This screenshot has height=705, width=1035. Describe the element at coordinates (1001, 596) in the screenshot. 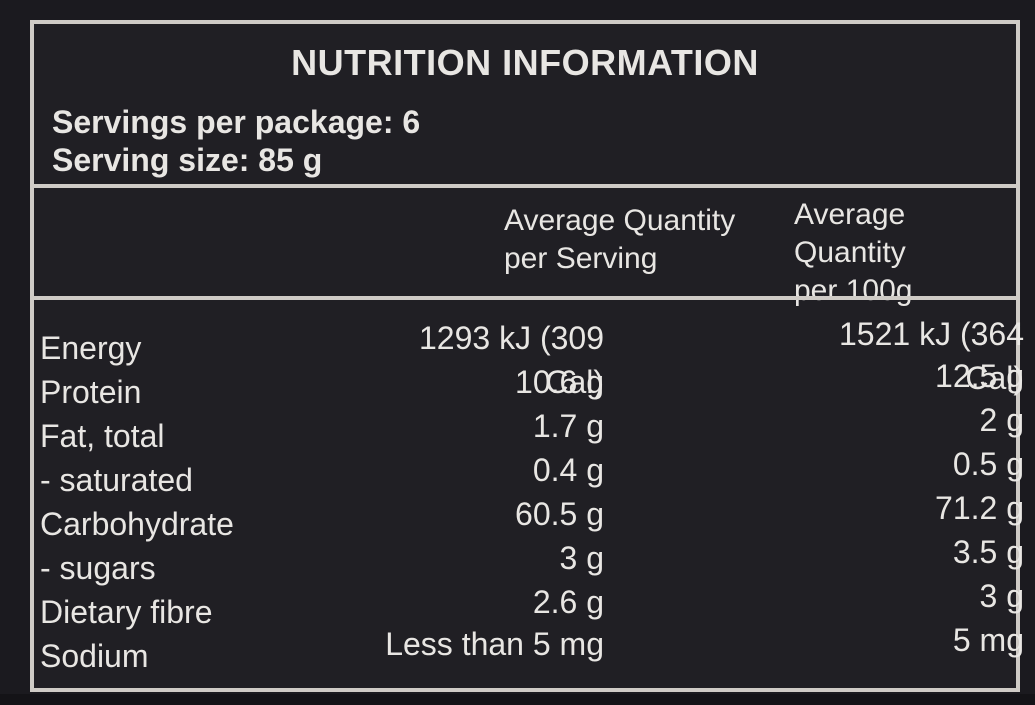

I see `row-per-100g: 3 g` at that location.